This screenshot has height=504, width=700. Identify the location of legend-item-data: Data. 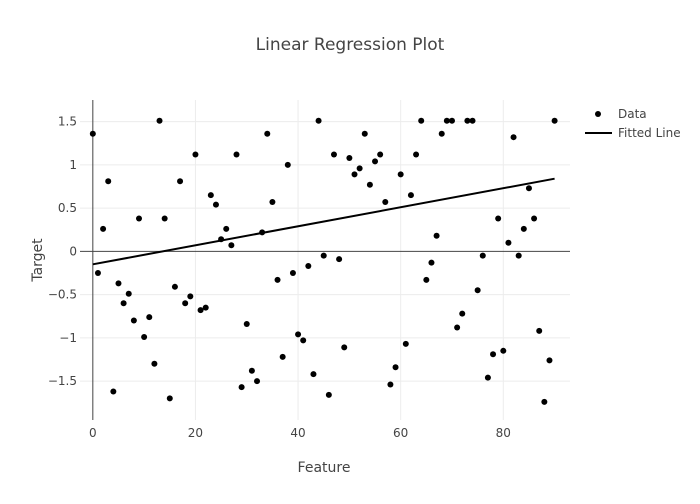
(621, 114).